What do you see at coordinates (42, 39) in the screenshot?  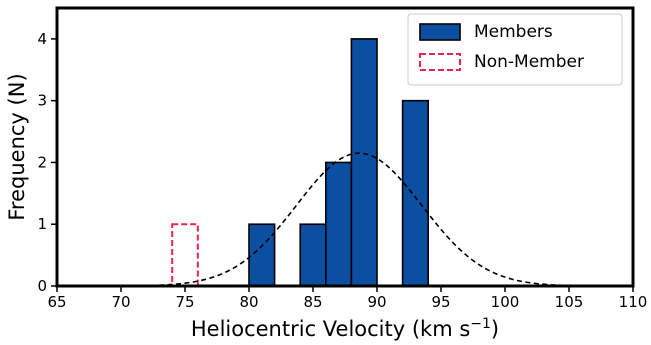 I see `y-tick-label: 4` at bounding box center [42, 39].